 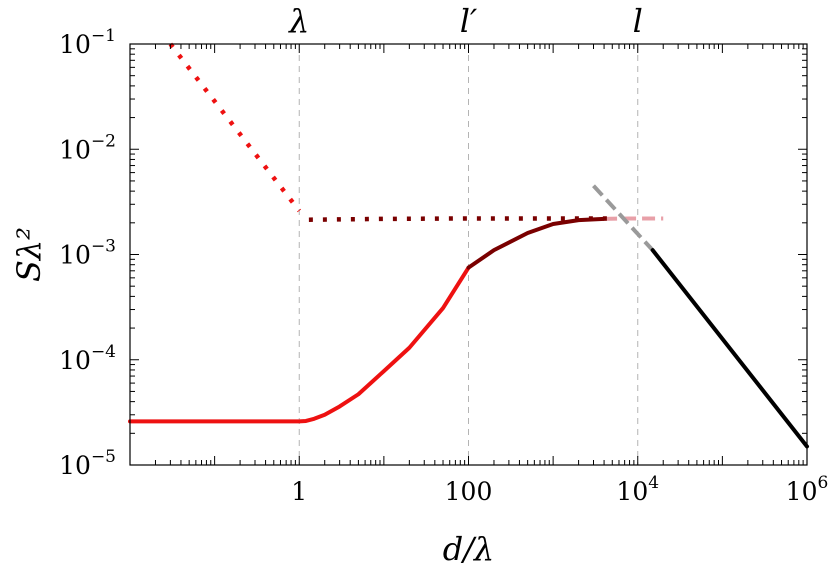 I want to click on y-axis-label: Sλ², so click(x=29, y=254).